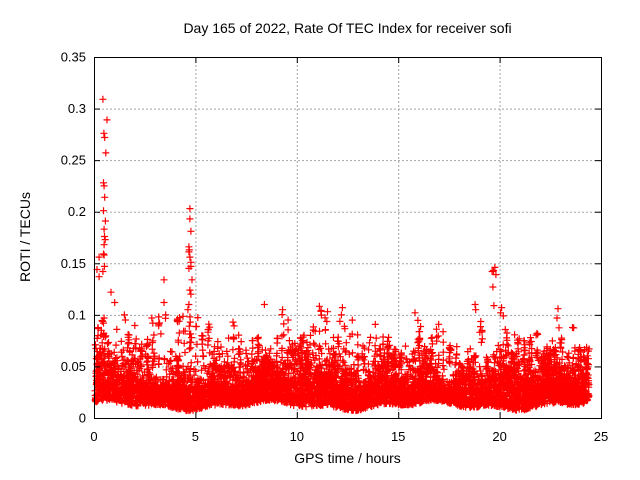  What do you see at coordinates (77, 314) in the screenshot?
I see `y-tick-label: 0.1` at bounding box center [77, 314].